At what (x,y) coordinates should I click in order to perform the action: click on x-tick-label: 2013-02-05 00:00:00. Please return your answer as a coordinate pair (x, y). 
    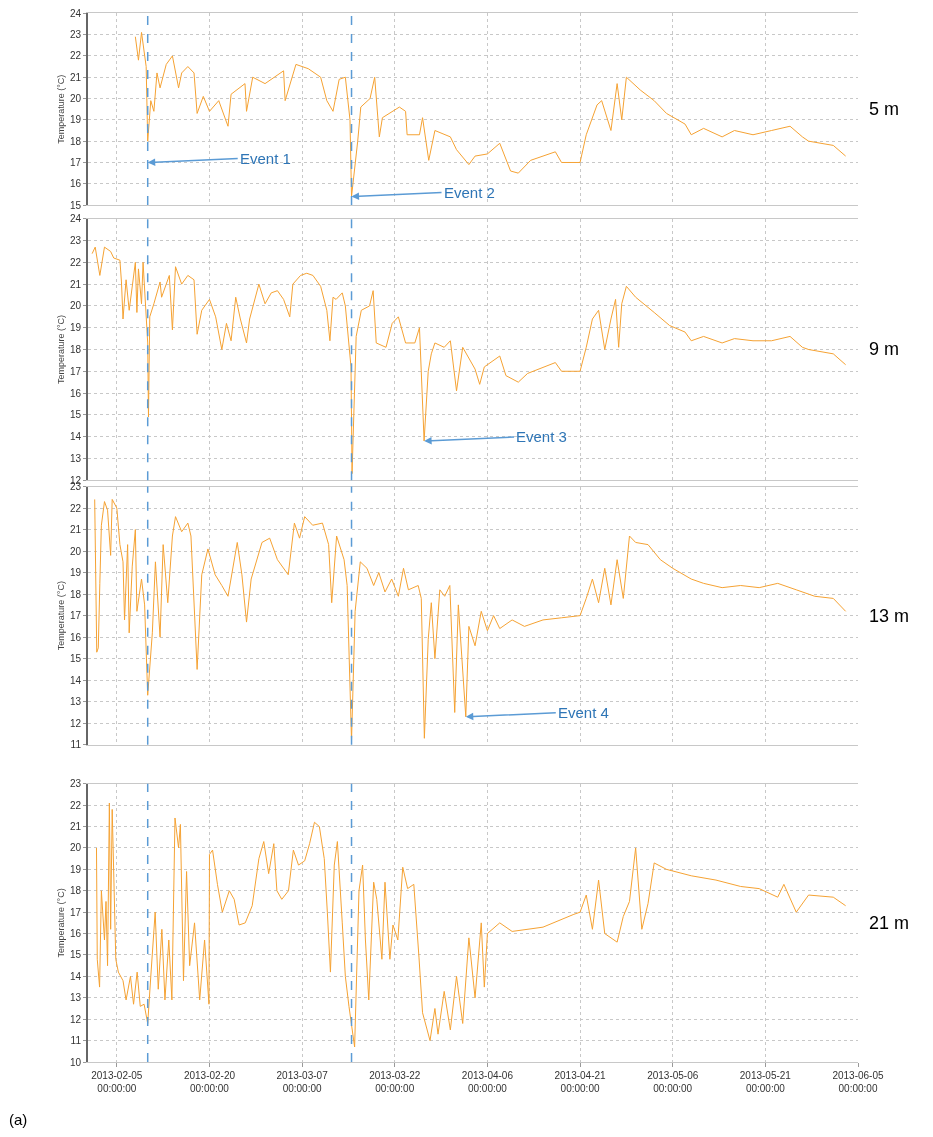
    Looking at the image, I should click on (117, 1082).